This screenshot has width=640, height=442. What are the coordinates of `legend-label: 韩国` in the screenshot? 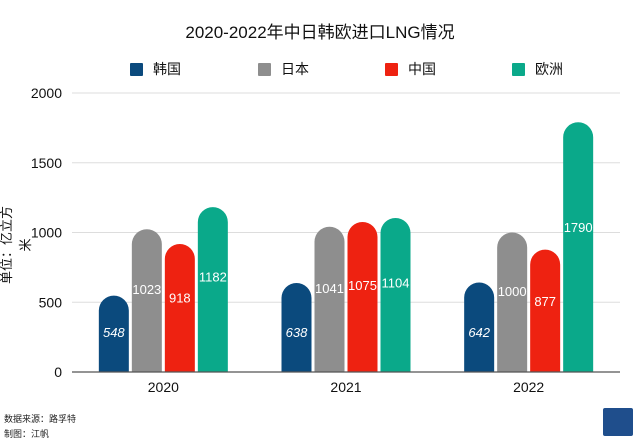 It's located at (167, 69).